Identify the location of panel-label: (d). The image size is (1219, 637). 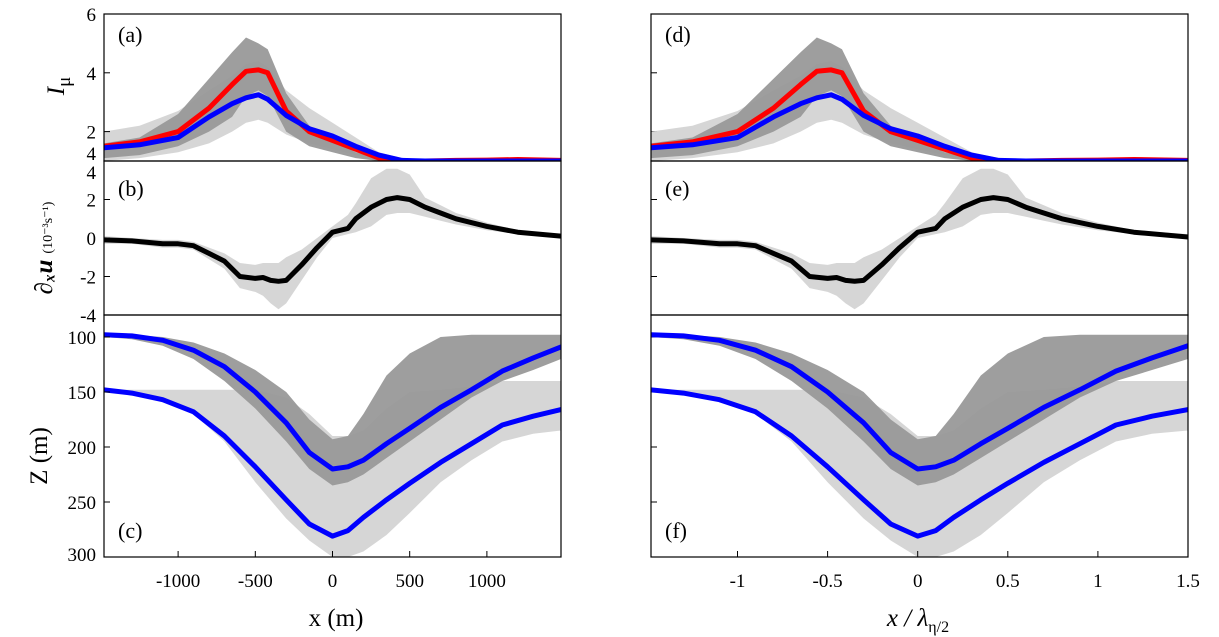
(678, 34).